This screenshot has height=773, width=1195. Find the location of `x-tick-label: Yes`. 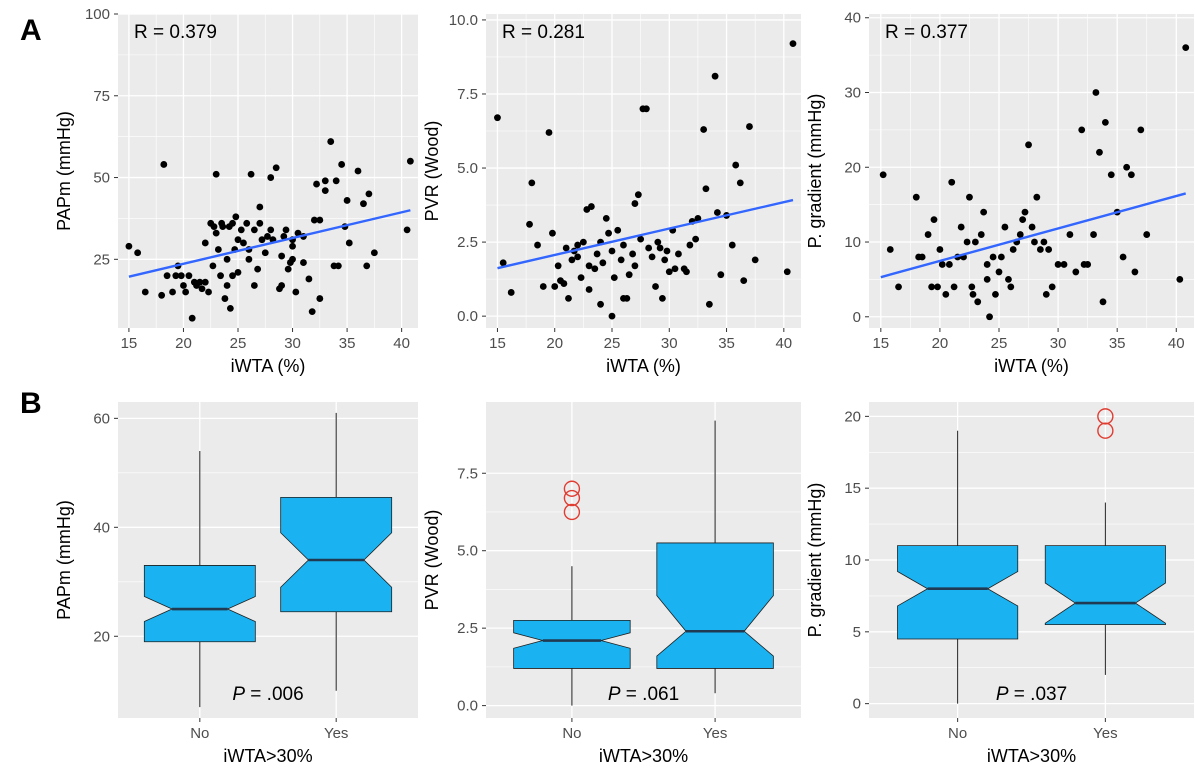

x-tick-label: Yes is located at coordinates (1105, 733).